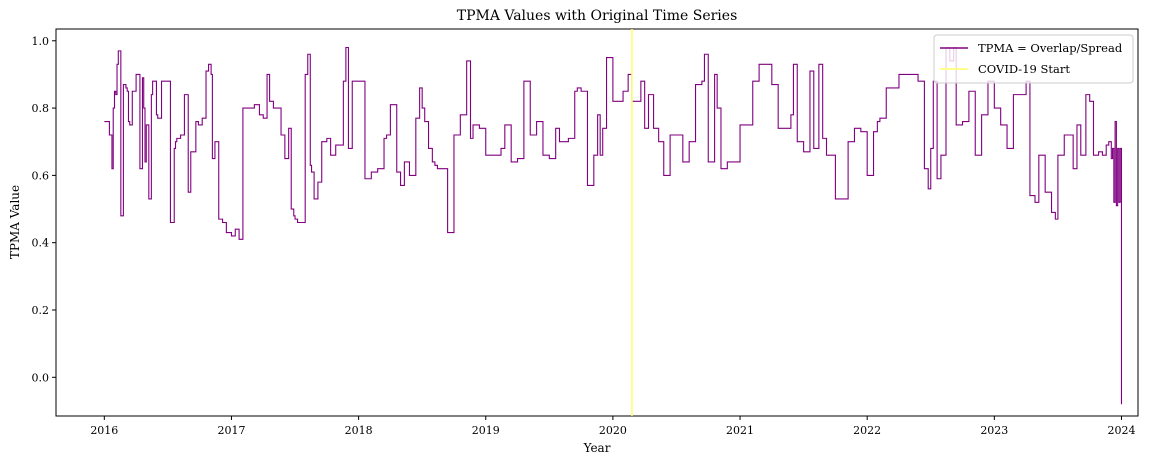  What do you see at coordinates (41, 243) in the screenshot?
I see `y-tick-label: 0.4` at bounding box center [41, 243].